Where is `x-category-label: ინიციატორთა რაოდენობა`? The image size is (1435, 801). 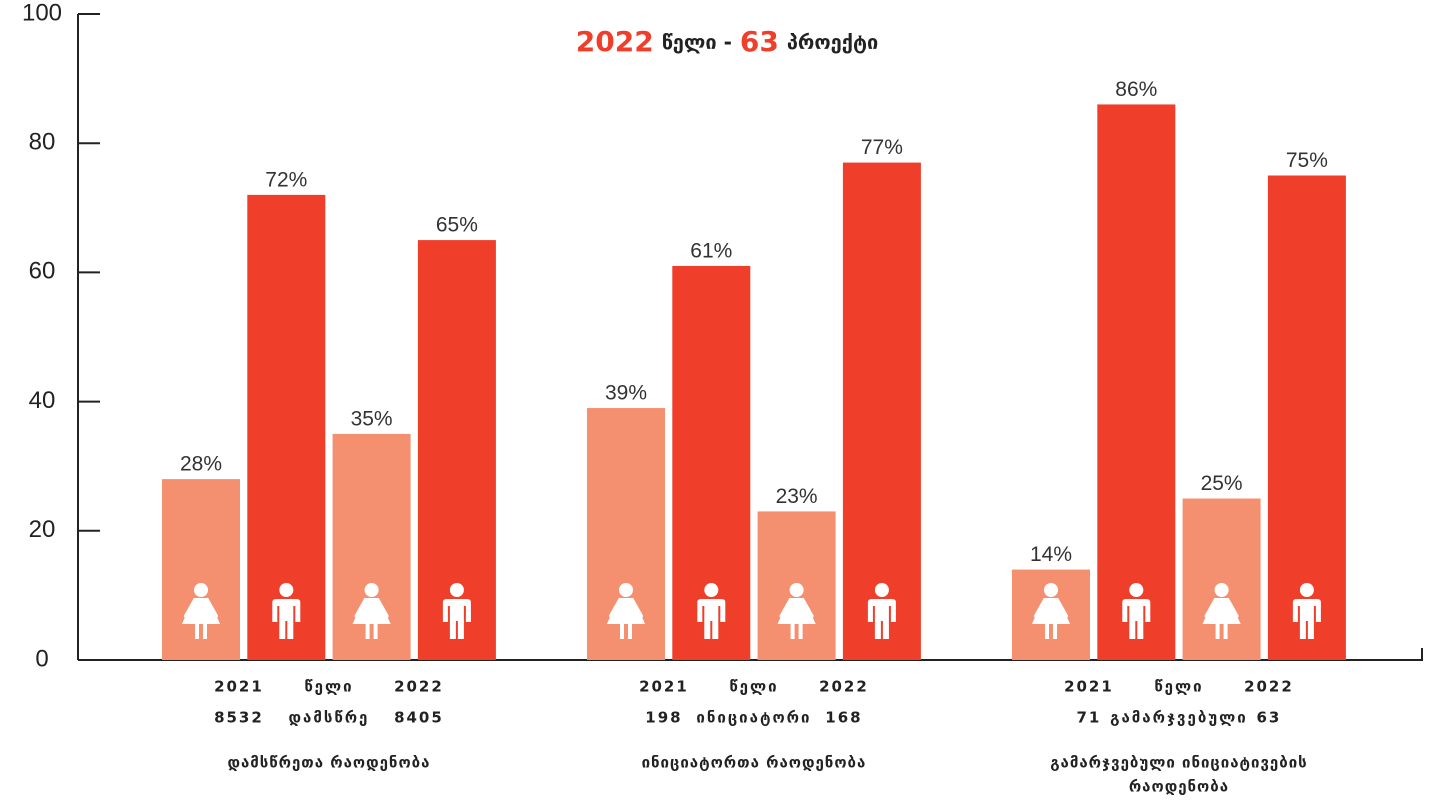
x-category-label: ინიციატორთა რაოდენობა is located at coordinates (754, 763).